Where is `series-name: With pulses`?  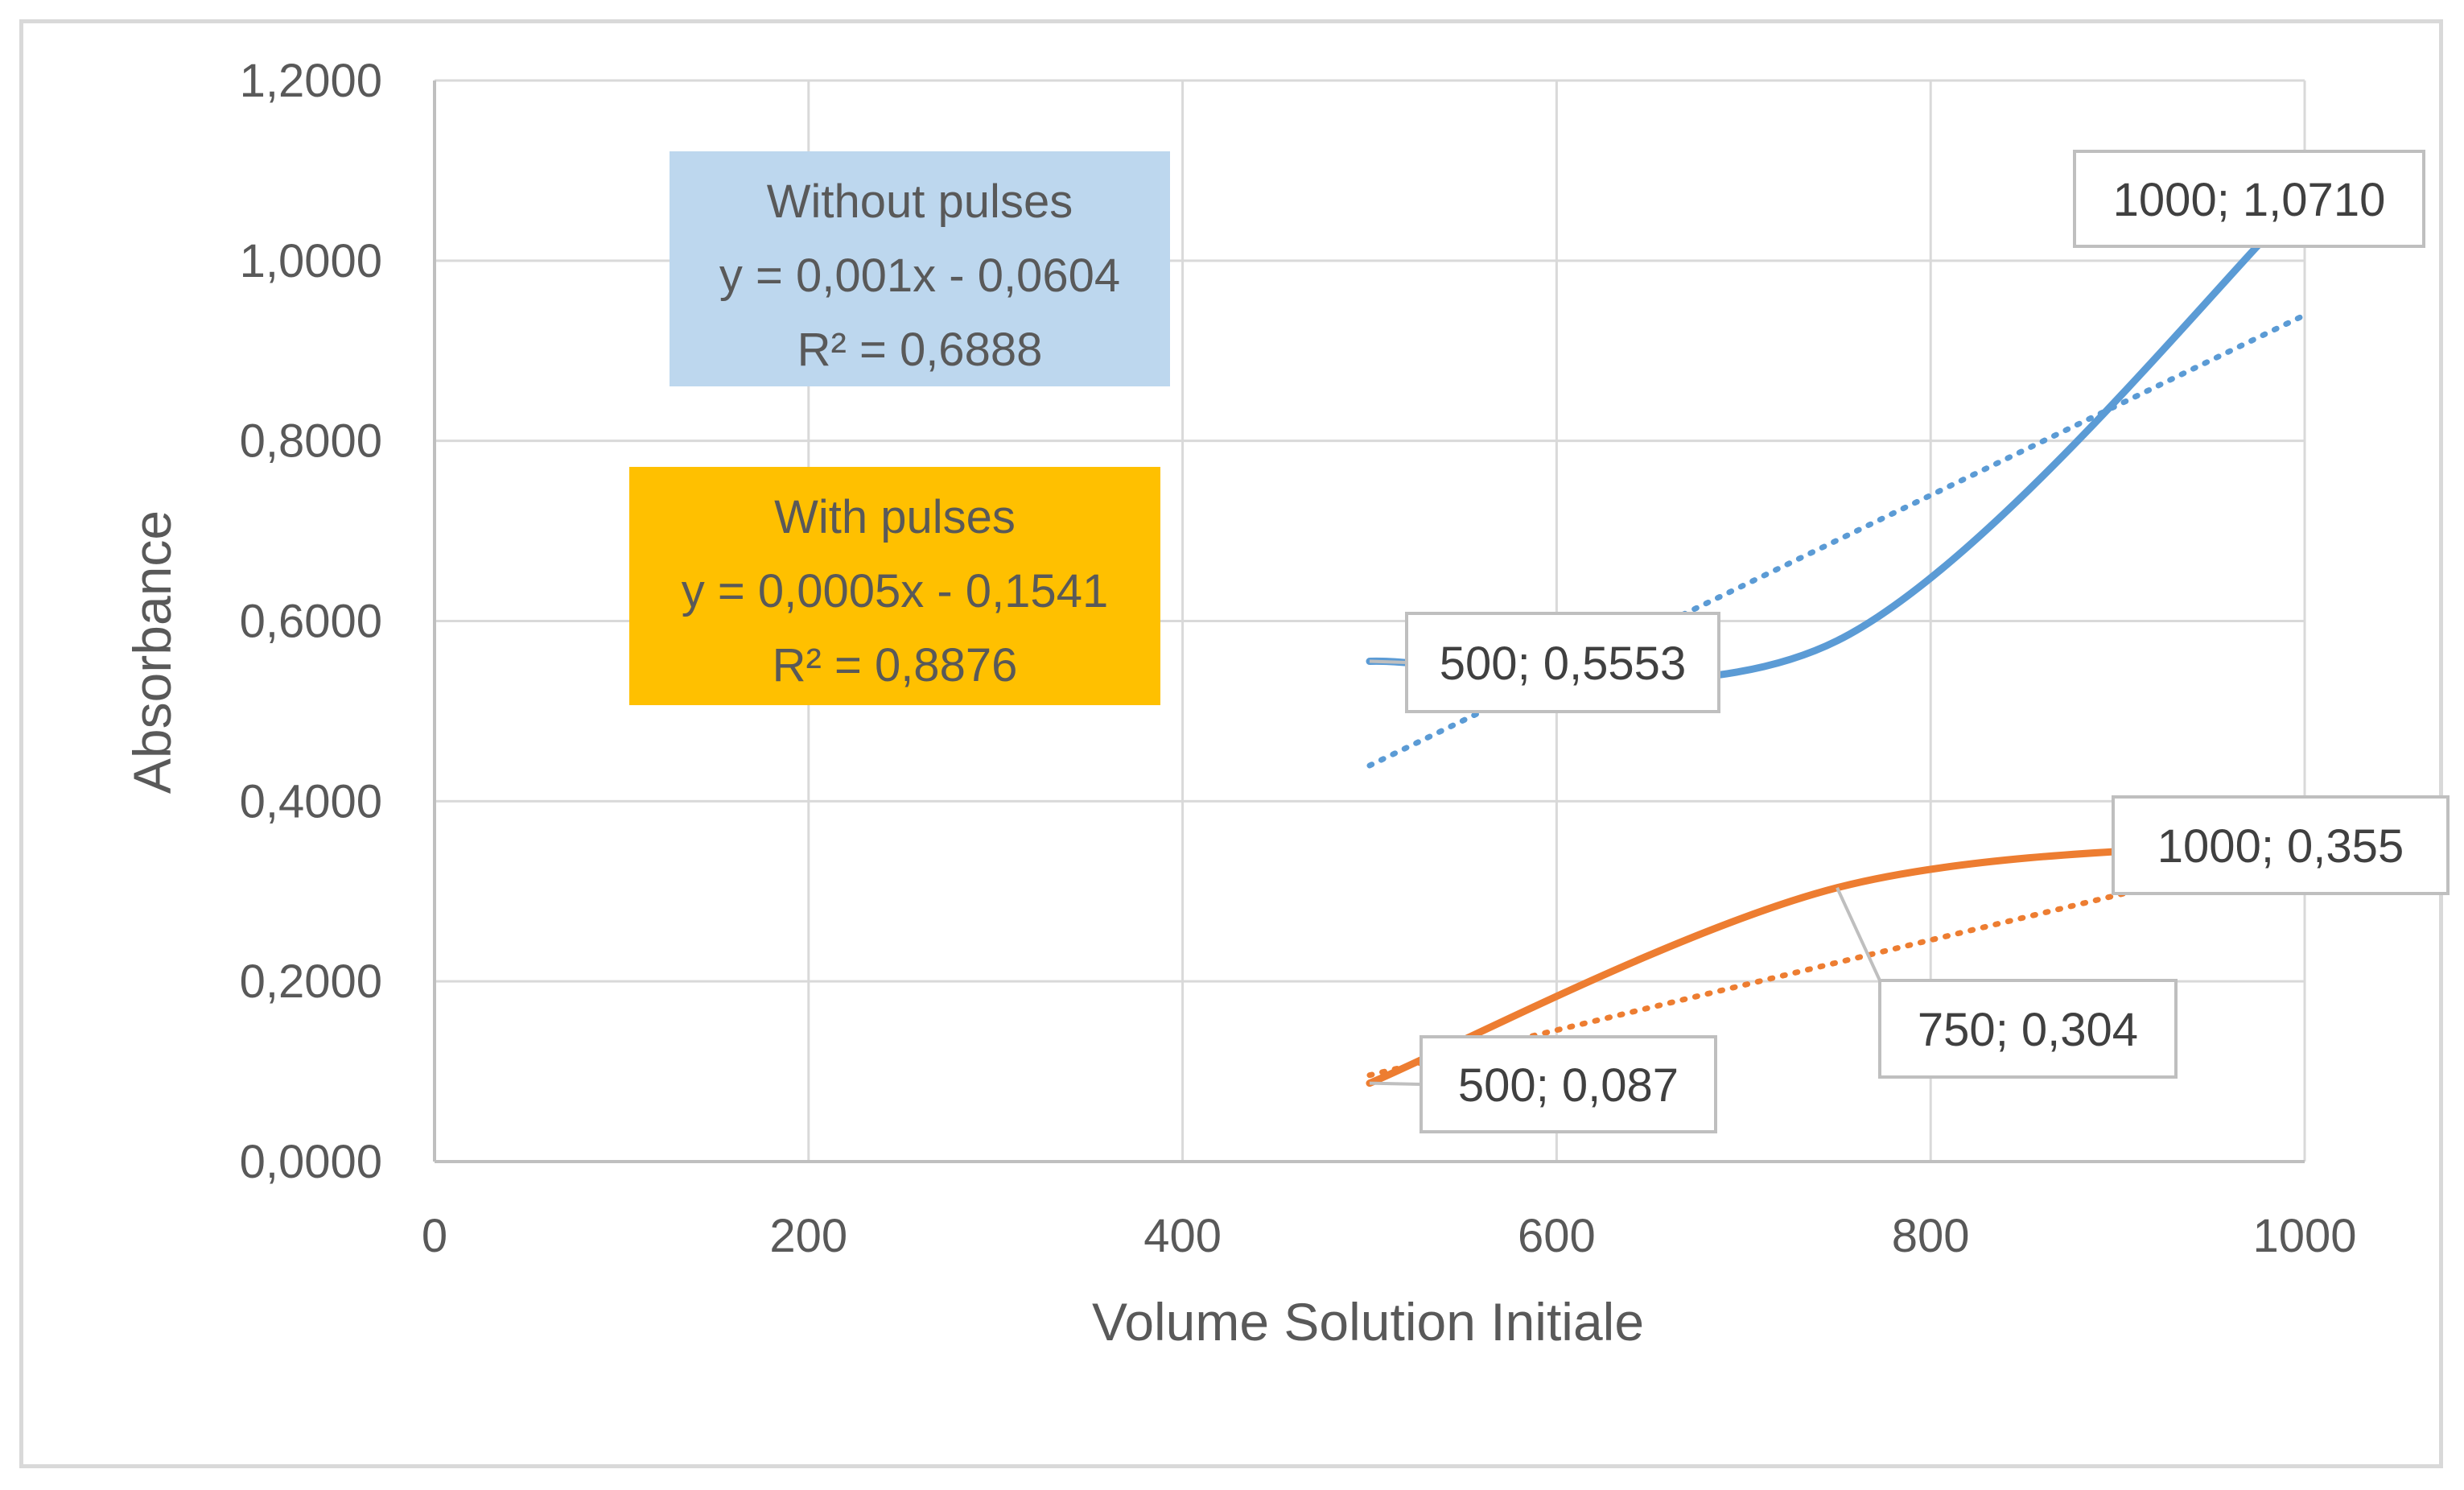
series-name: With pulses is located at coordinates (895, 517).